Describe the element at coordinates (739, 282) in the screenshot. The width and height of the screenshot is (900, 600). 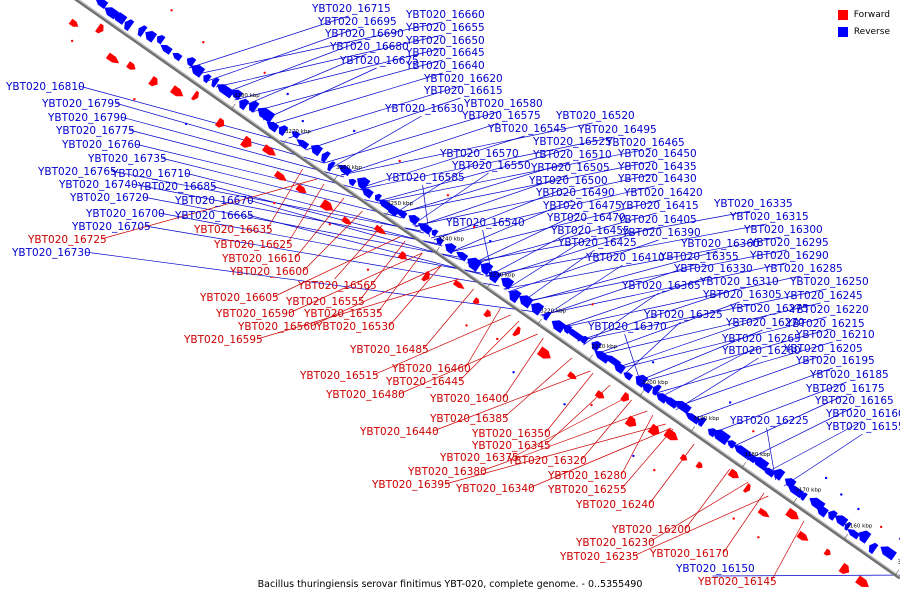
I see `reverse-gene-label: YBT020_16310` at that location.